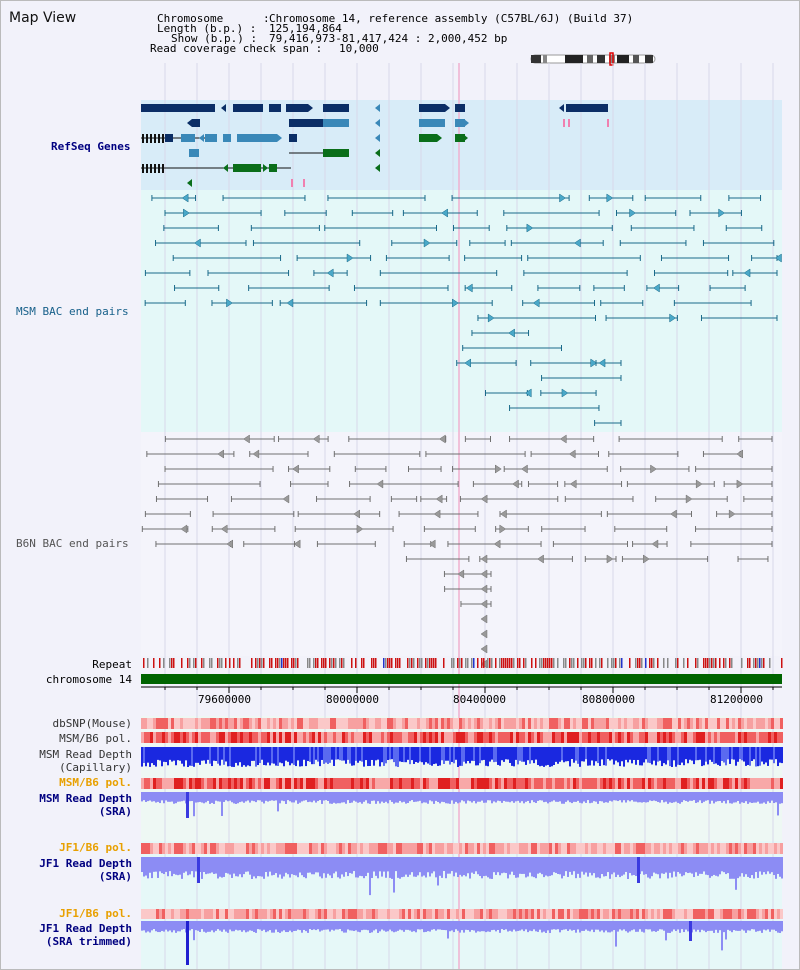 The image size is (800, 970). I want to click on msm-bac-pair-arrow, so click(602, 363).